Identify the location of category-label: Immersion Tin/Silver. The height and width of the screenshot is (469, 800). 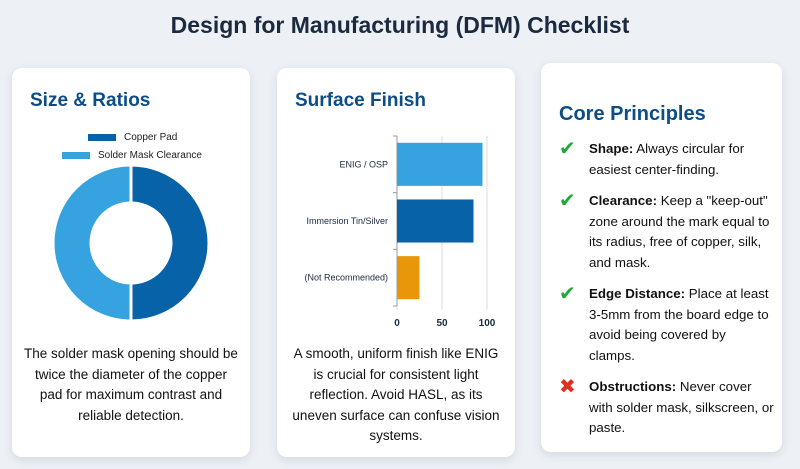
(347, 221).